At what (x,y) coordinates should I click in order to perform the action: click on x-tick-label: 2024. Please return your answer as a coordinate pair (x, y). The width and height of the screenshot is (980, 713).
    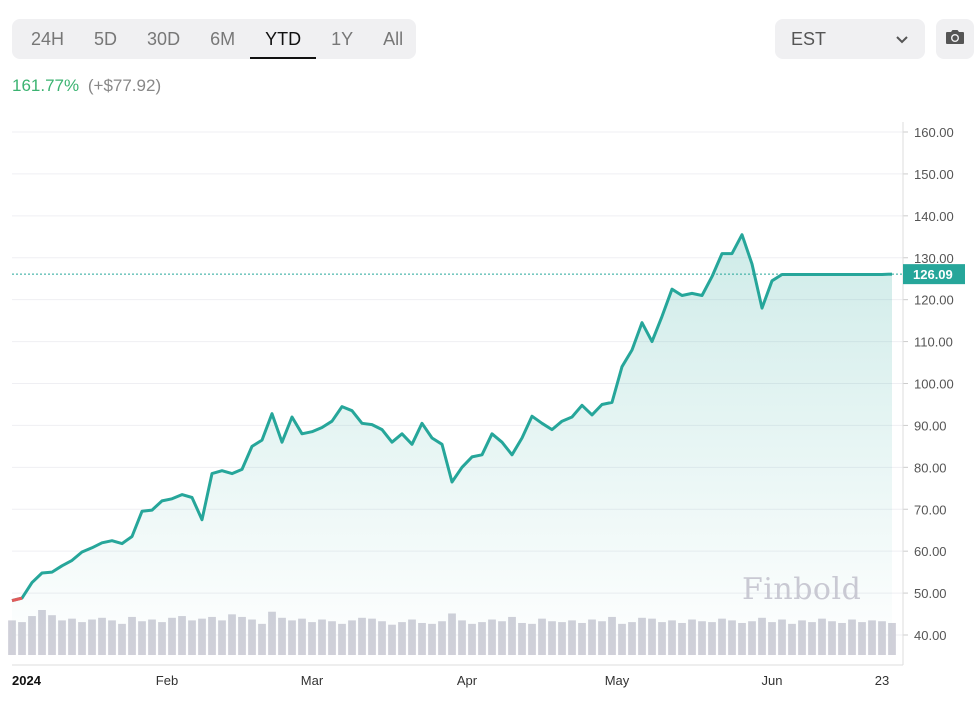
    Looking at the image, I should click on (27, 680).